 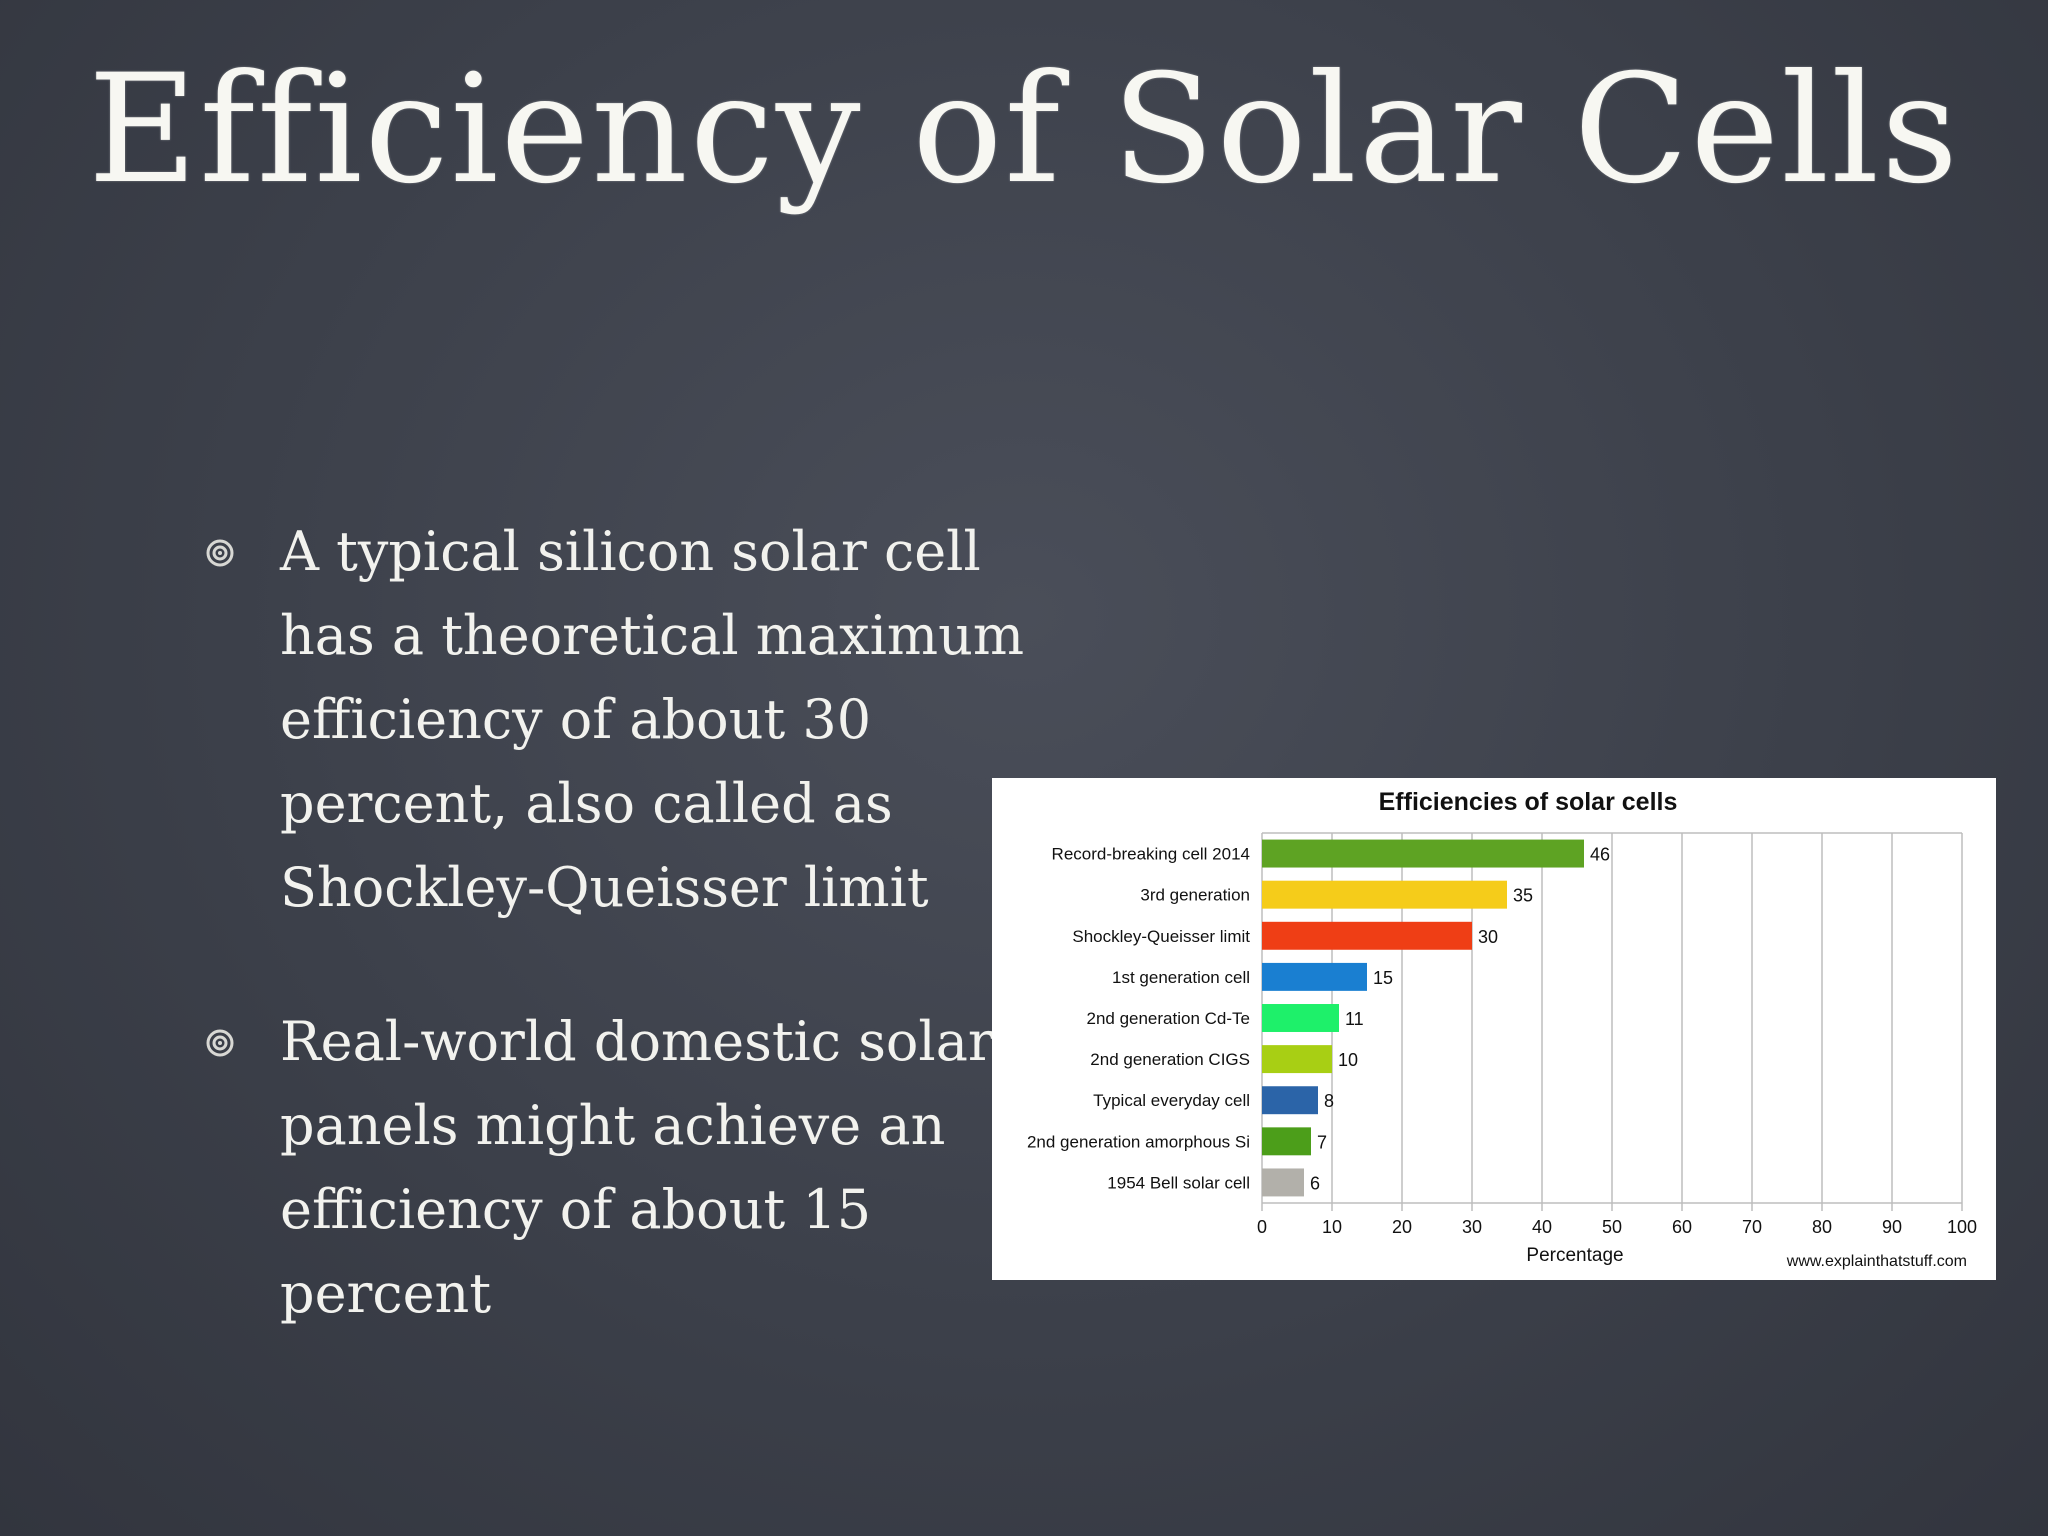 I want to click on x-tick-label: 50, so click(x=1612, y=1227).